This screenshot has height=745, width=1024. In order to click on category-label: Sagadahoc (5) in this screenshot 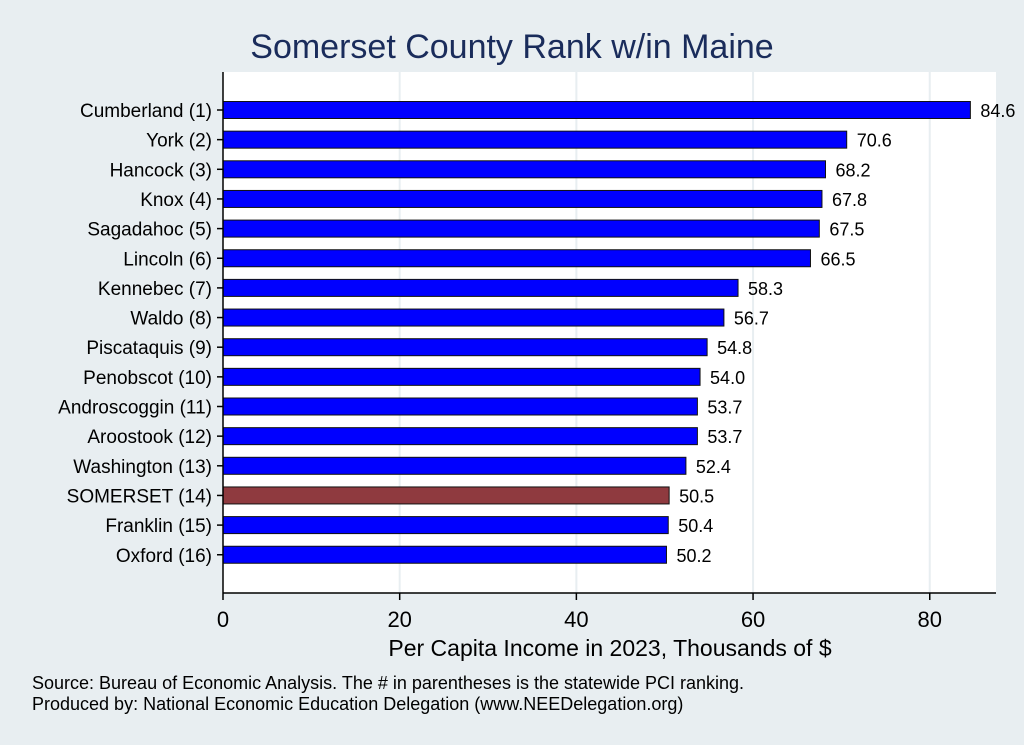, I will do `click(149, 230)`.